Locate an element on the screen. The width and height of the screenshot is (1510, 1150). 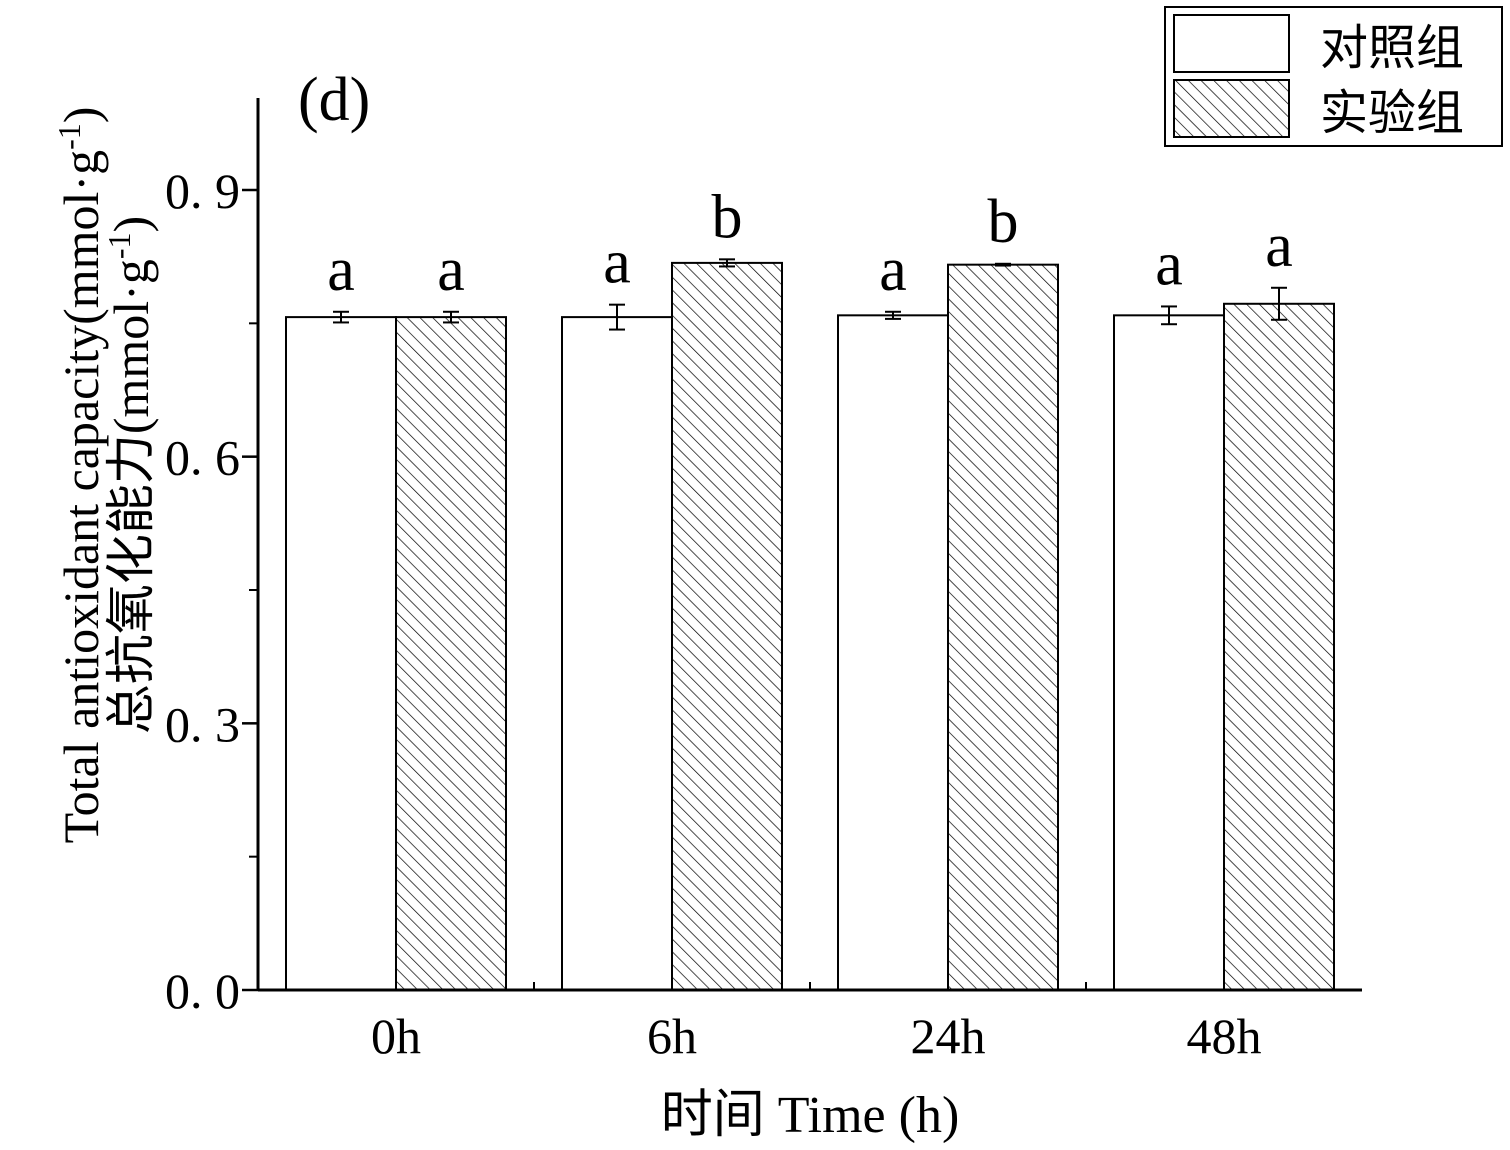
y-axis-title-en: Total antioxidant capacity(mmol·g is located at coordinates (81, 497).